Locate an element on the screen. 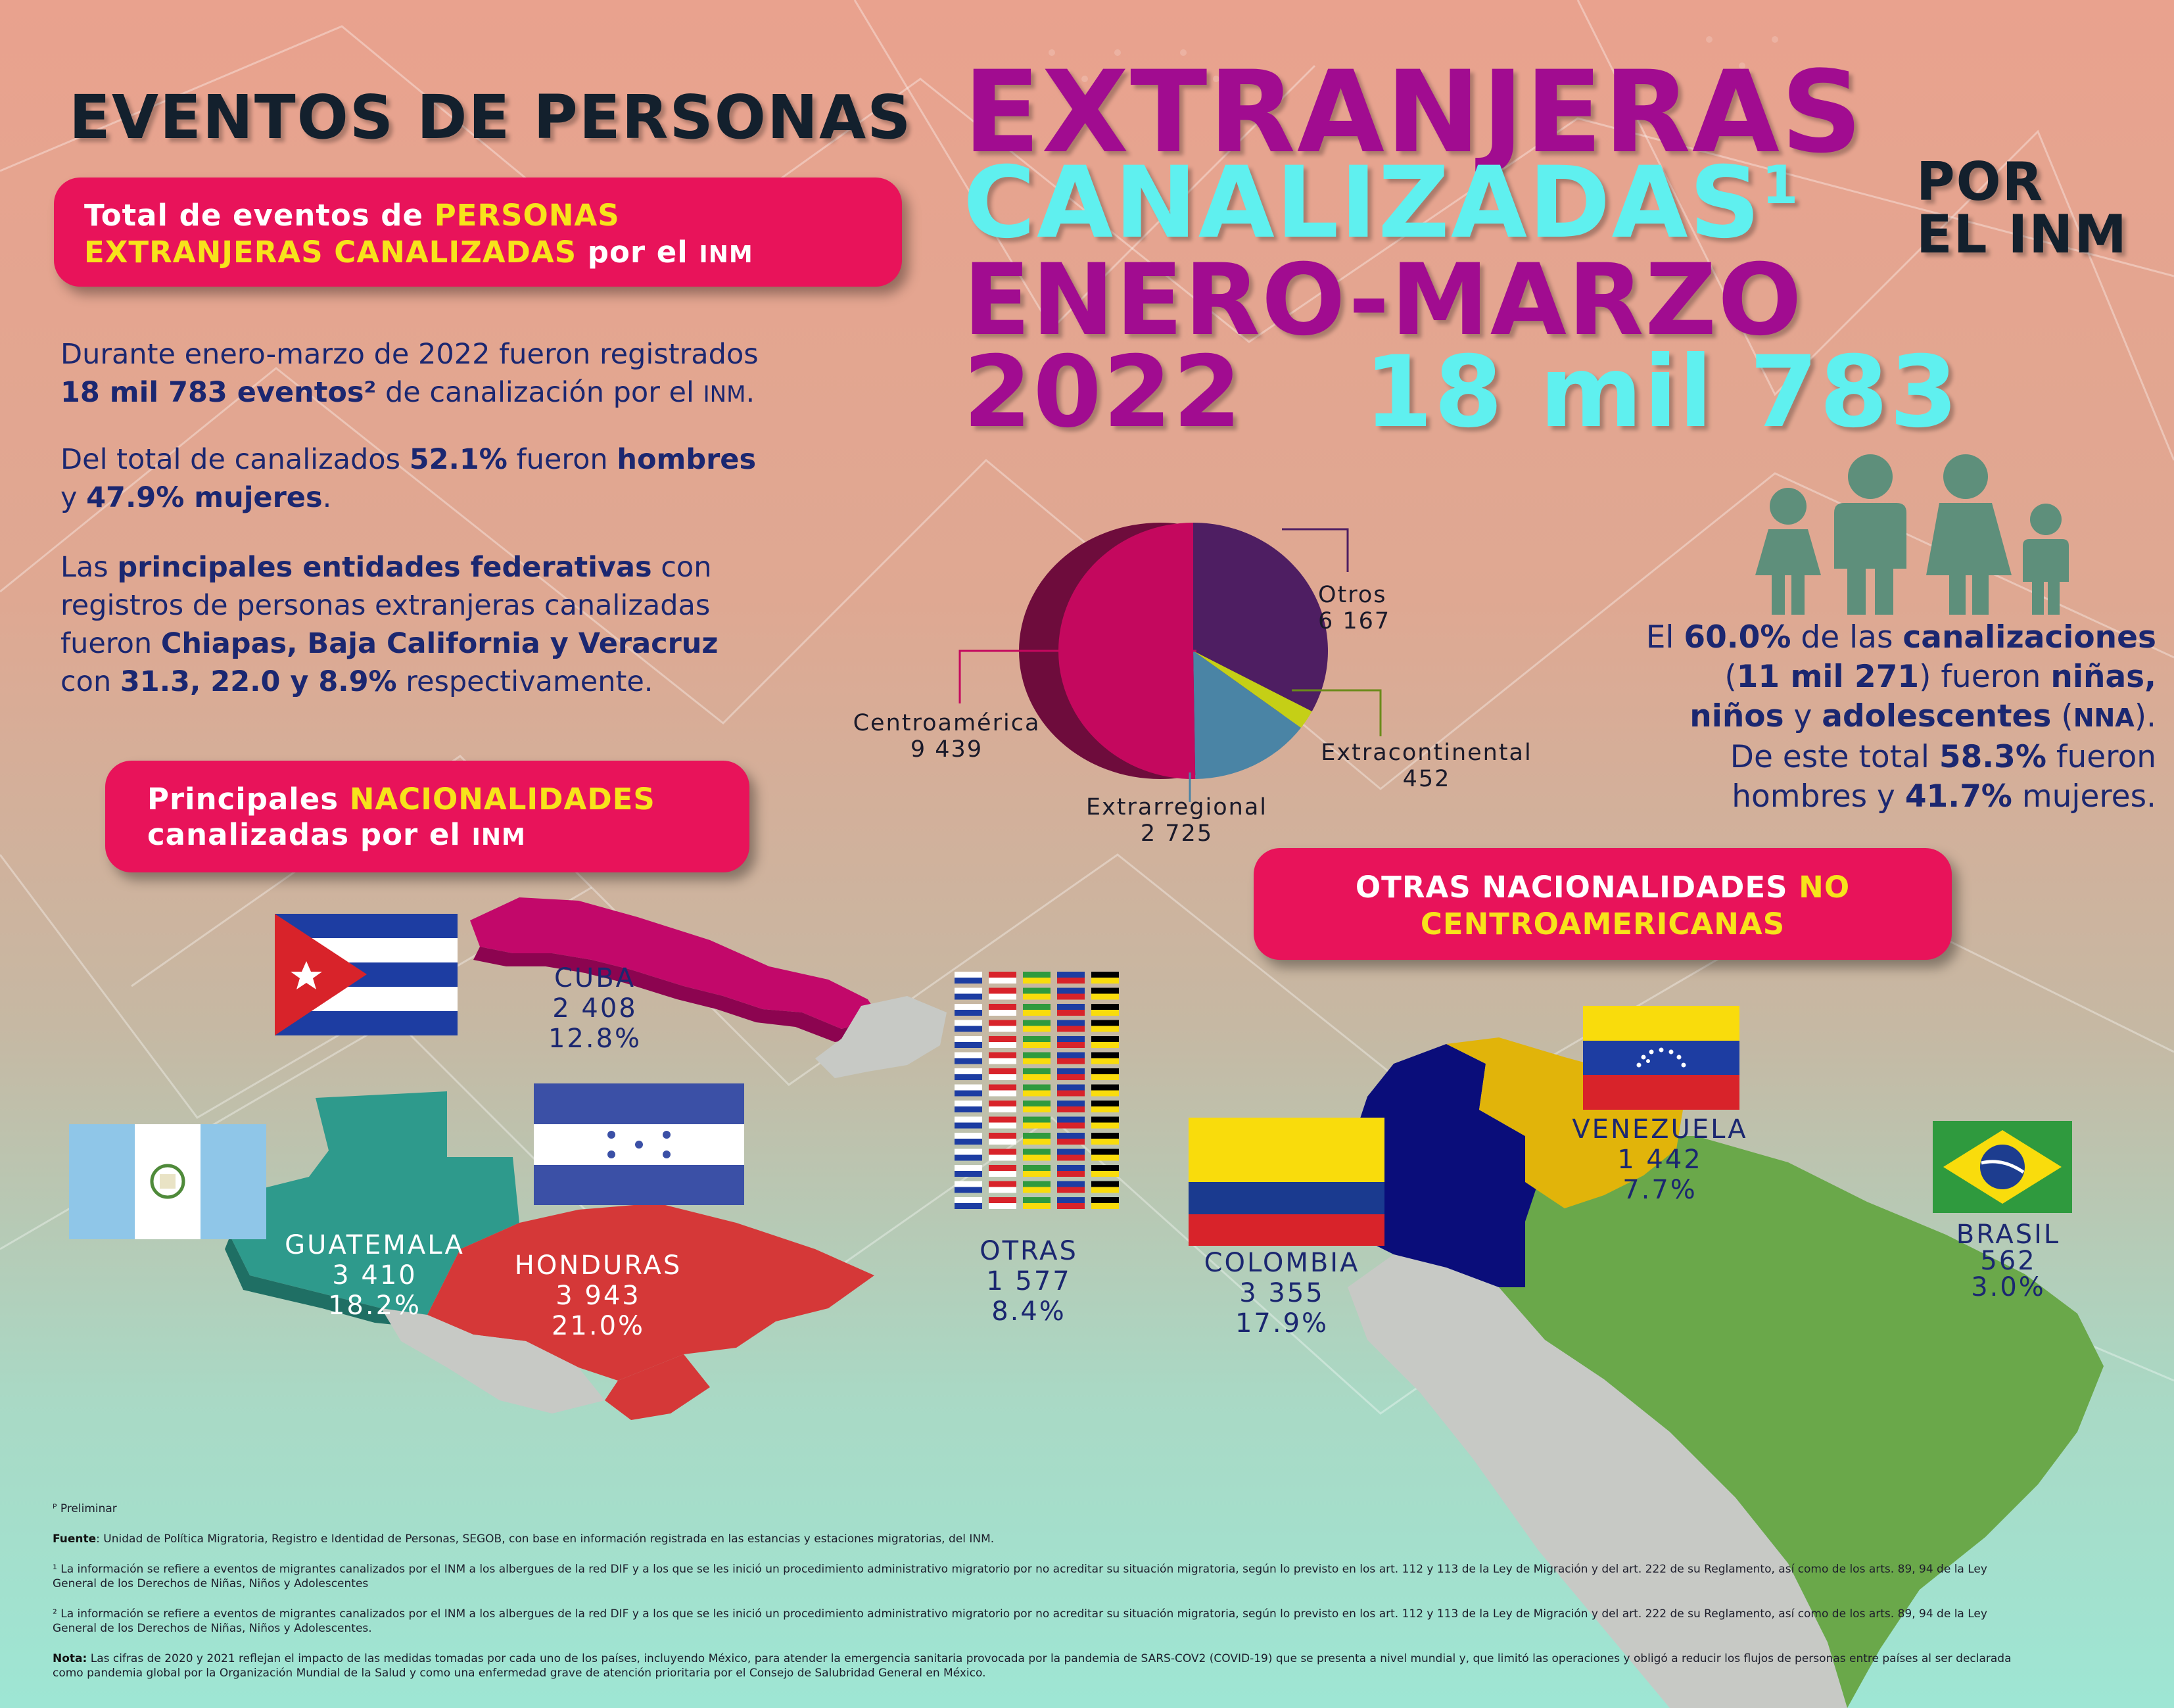 The image size is (2174, 1708). country-guatemala: GUATEMALA 3 410 18.2% is located at coordinates (375, 1275).